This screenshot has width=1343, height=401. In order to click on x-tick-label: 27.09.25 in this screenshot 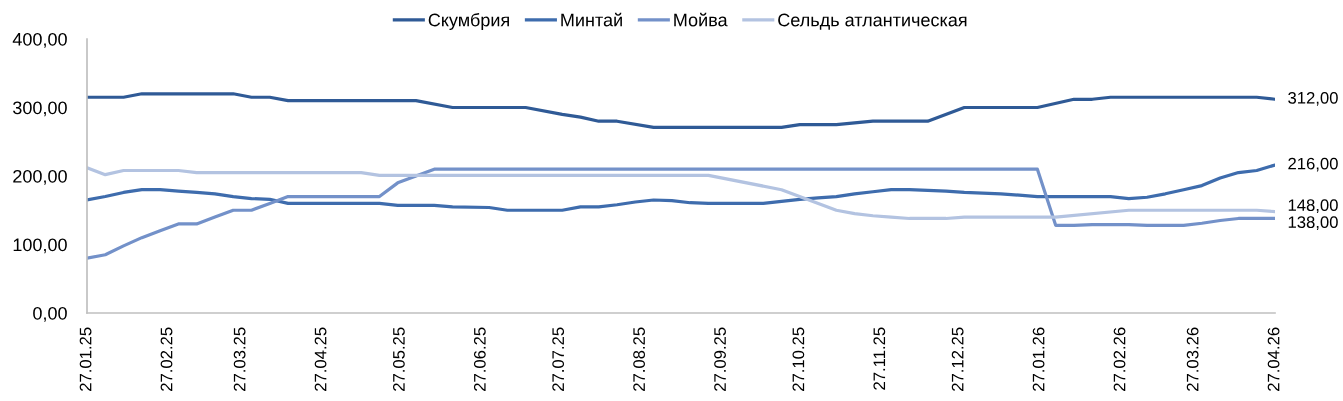, I will do `click(720, 359)`.